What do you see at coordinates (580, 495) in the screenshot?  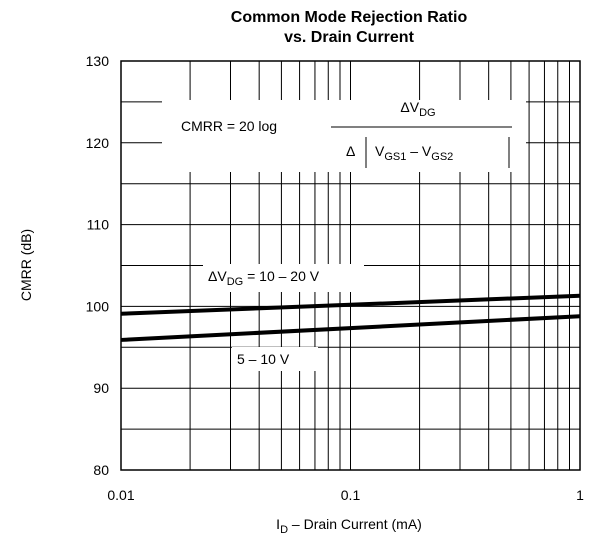 I see `x-tick-label: 1` at bounding box center [580, 495].